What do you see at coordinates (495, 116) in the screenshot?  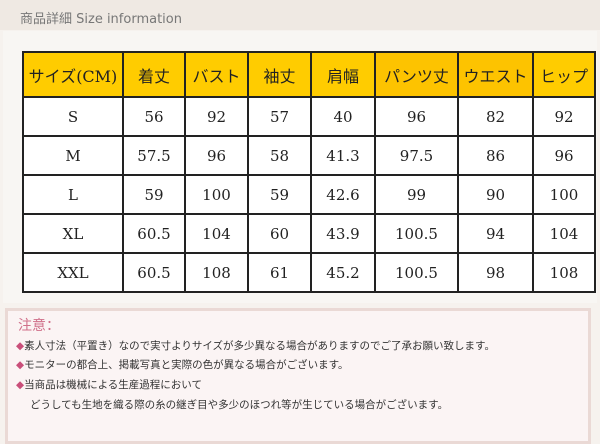 I see `table-cell: 82` at bounding box center [495, 116].